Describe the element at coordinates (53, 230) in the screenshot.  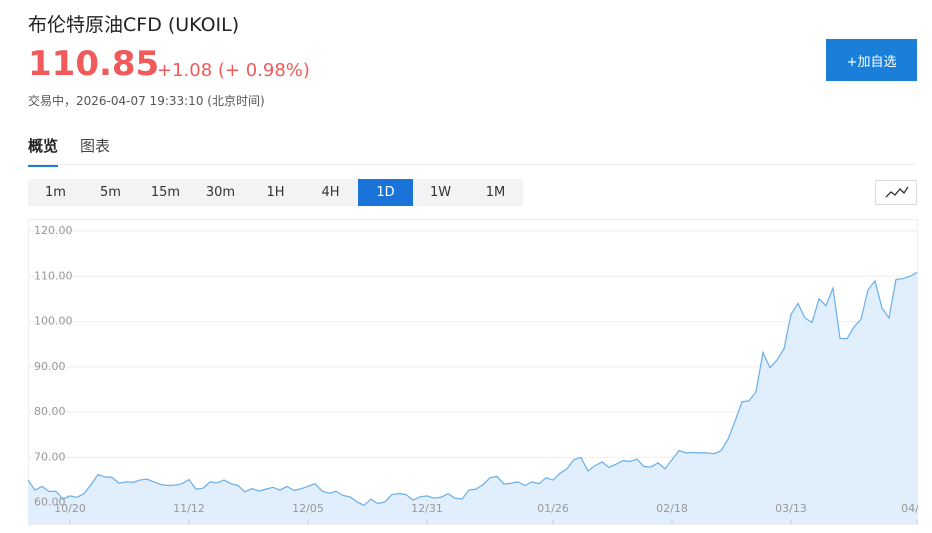
I see `y-tick-label: 120.00` at that location.